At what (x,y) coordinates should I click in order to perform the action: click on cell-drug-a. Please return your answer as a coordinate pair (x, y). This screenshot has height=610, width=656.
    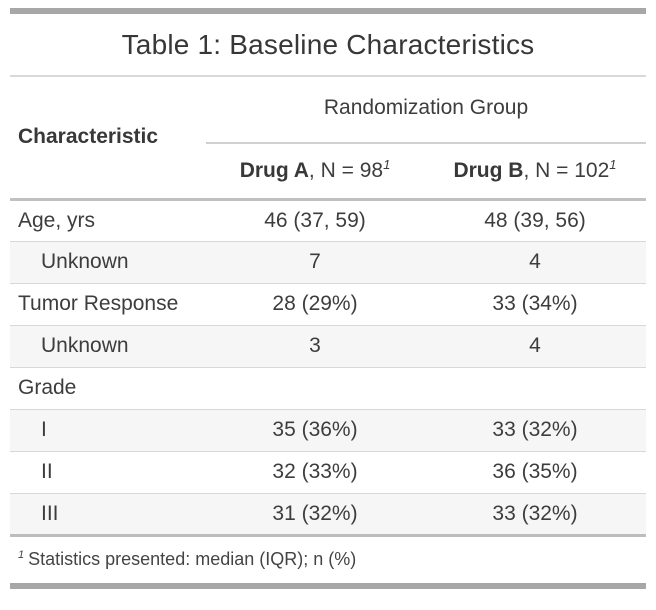
    Looking at the image, I should click on (315, 388).